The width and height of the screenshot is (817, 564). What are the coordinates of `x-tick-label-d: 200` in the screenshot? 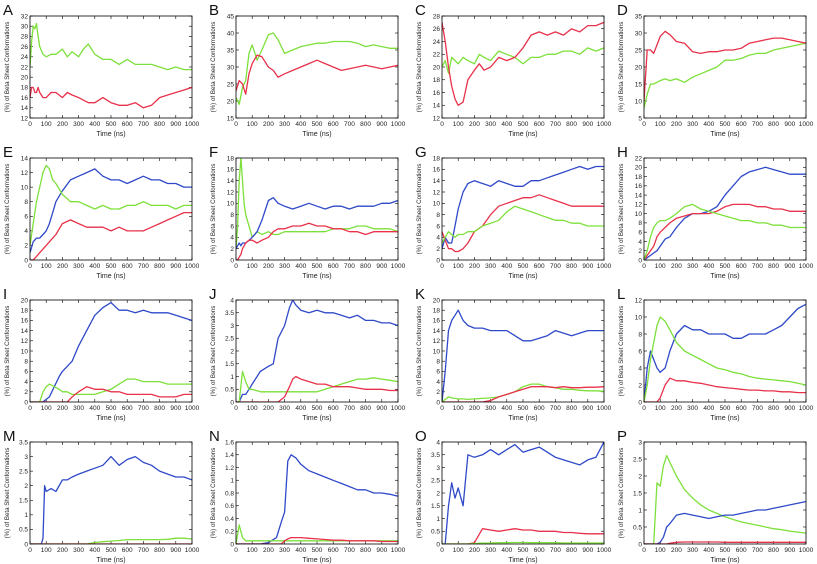 It's located at (676, 124).